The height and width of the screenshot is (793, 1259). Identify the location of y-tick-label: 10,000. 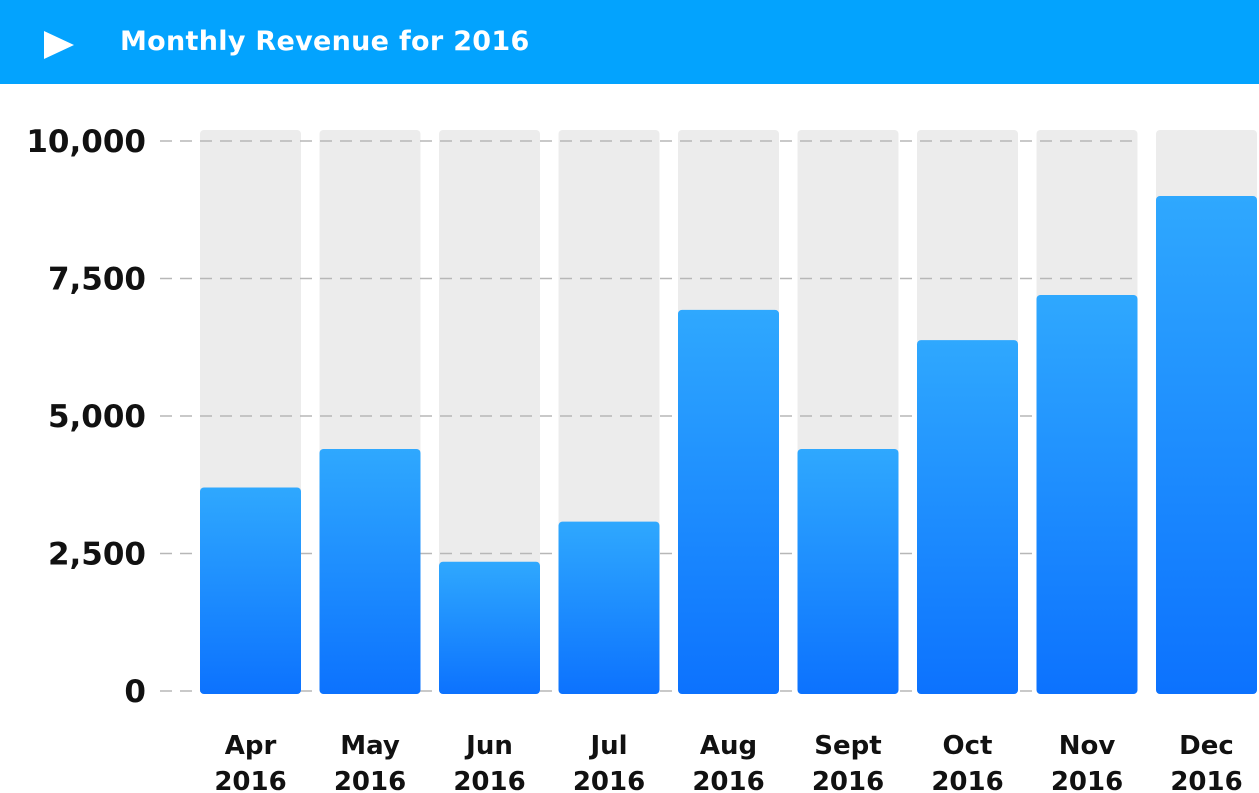
(86, 142).